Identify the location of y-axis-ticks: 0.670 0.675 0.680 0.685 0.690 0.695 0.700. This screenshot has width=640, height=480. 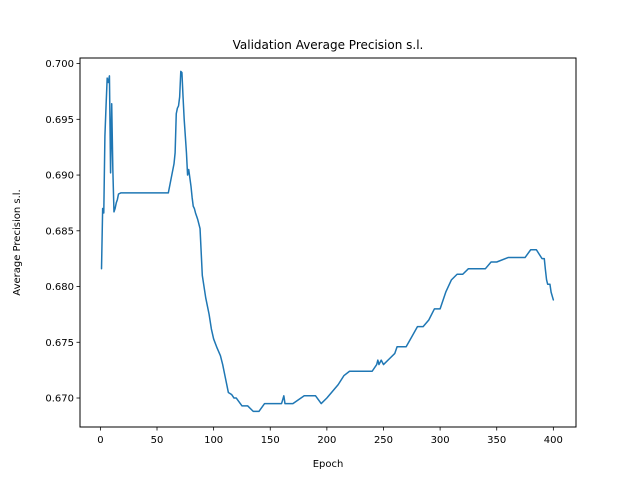
(62, 232).